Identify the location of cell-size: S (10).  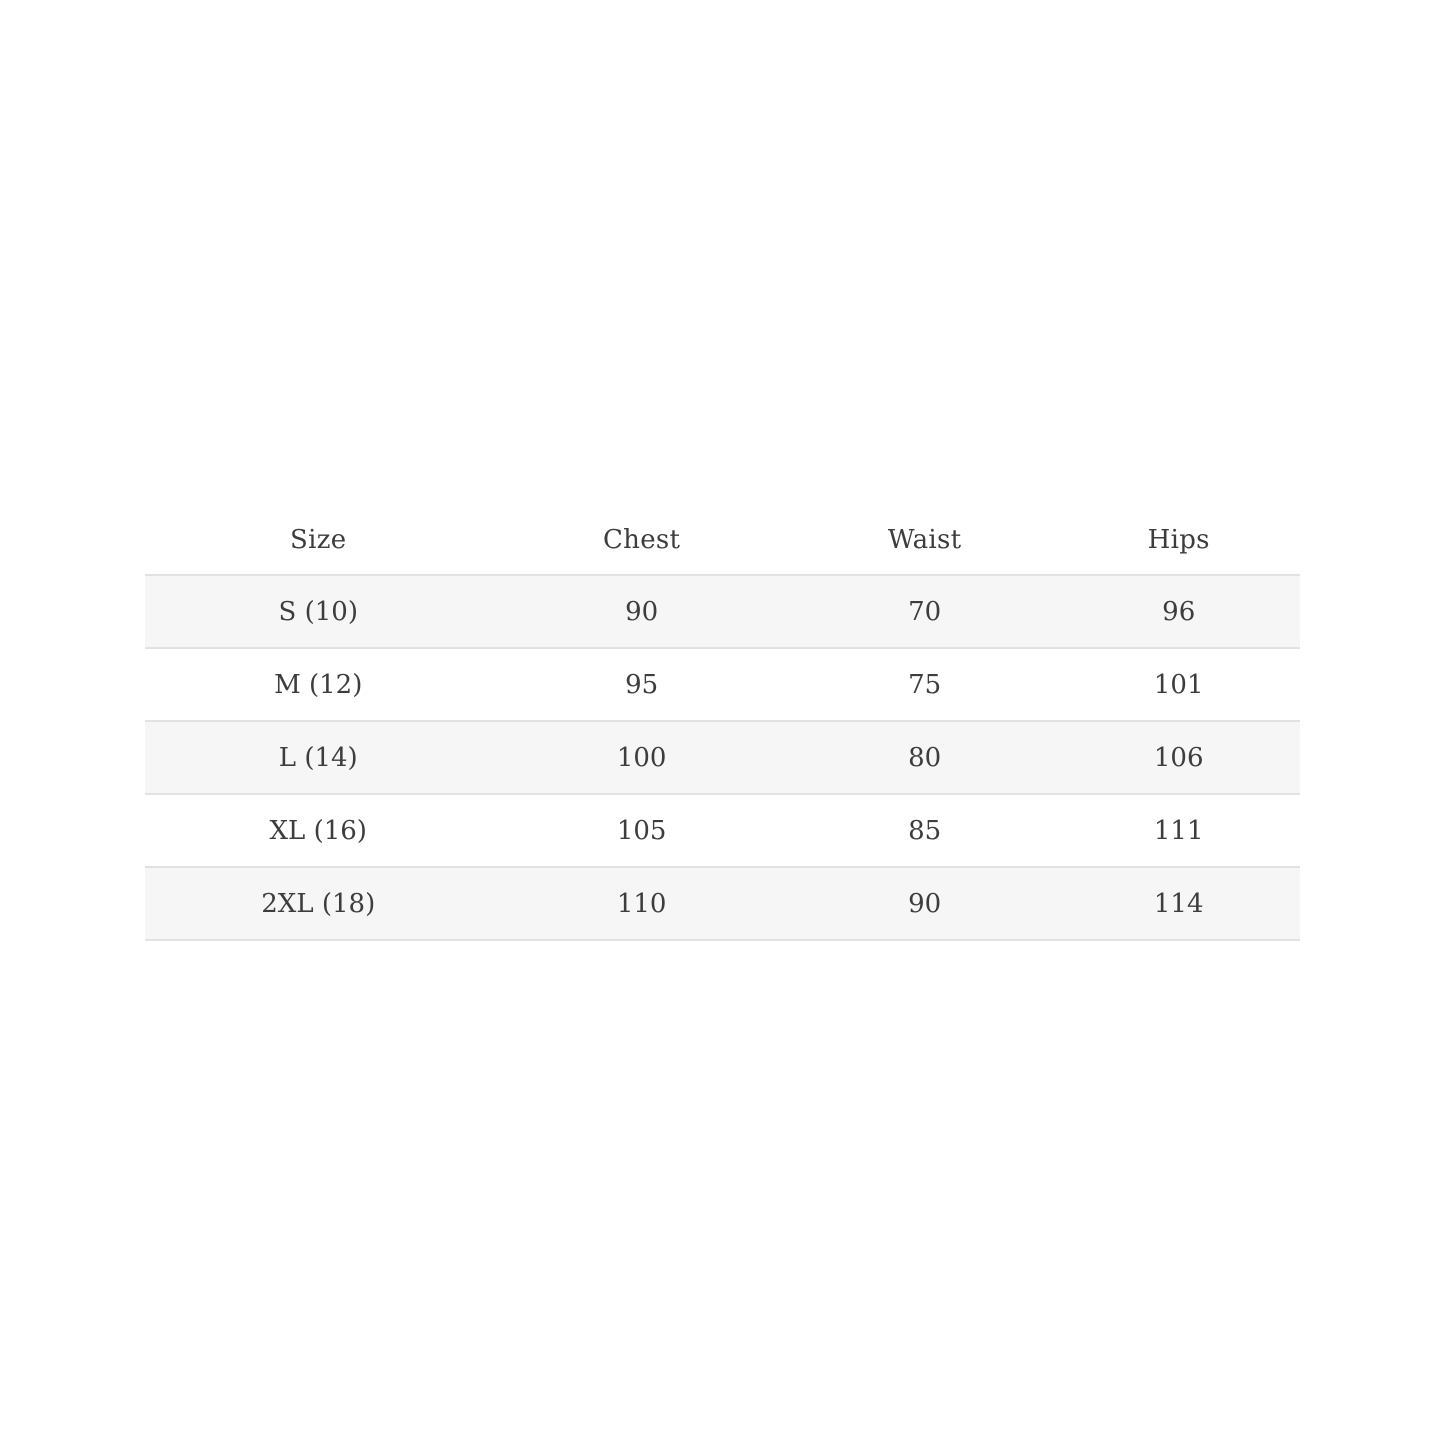
(318, 612).